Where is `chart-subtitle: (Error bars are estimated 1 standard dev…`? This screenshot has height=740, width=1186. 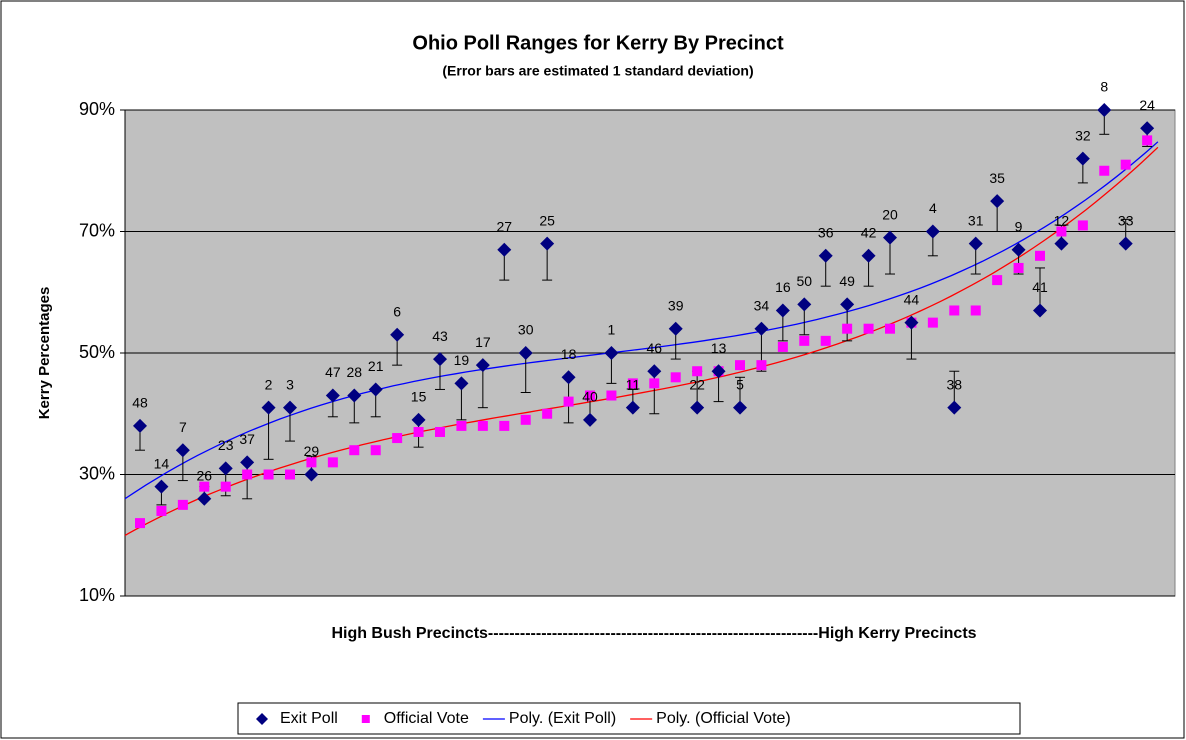
chart-subtitle: (Error bars are estimated 1 standard dev… is located at coordinates (597, 71).